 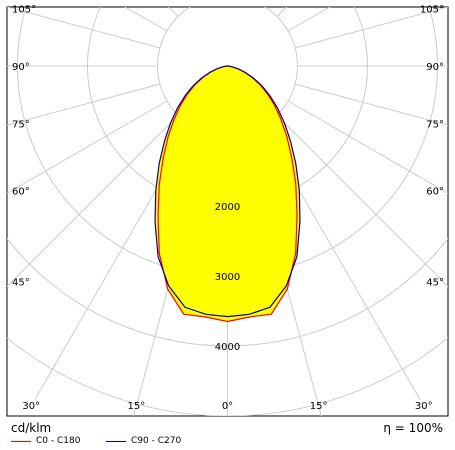 What do you see at coordinates (413, 428) in the screenshot?
I see `efficiency-label: η = 100%` at bounding box center [413, 428].